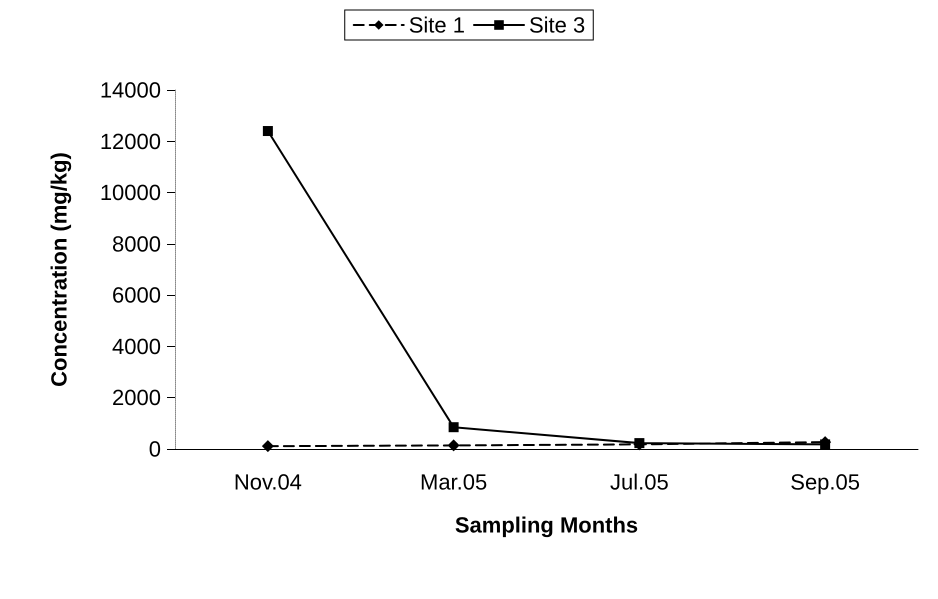 The image size is (938, 599). Describe the element at coordinates (136, 346) in the screenshot. I see `y-tick-label: 4000` at that location.